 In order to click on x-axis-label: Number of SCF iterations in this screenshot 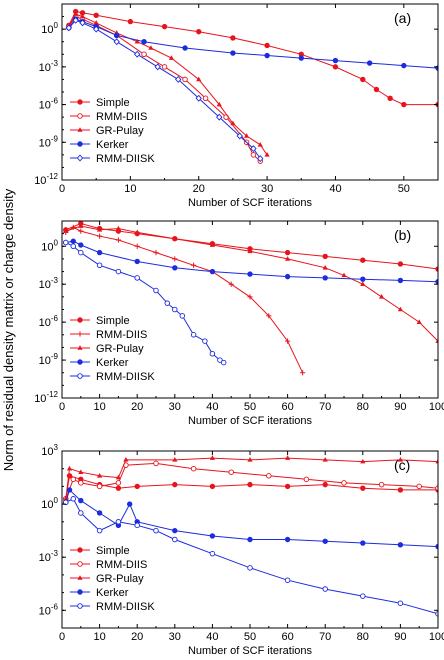, I will do `click(250, 651)`.